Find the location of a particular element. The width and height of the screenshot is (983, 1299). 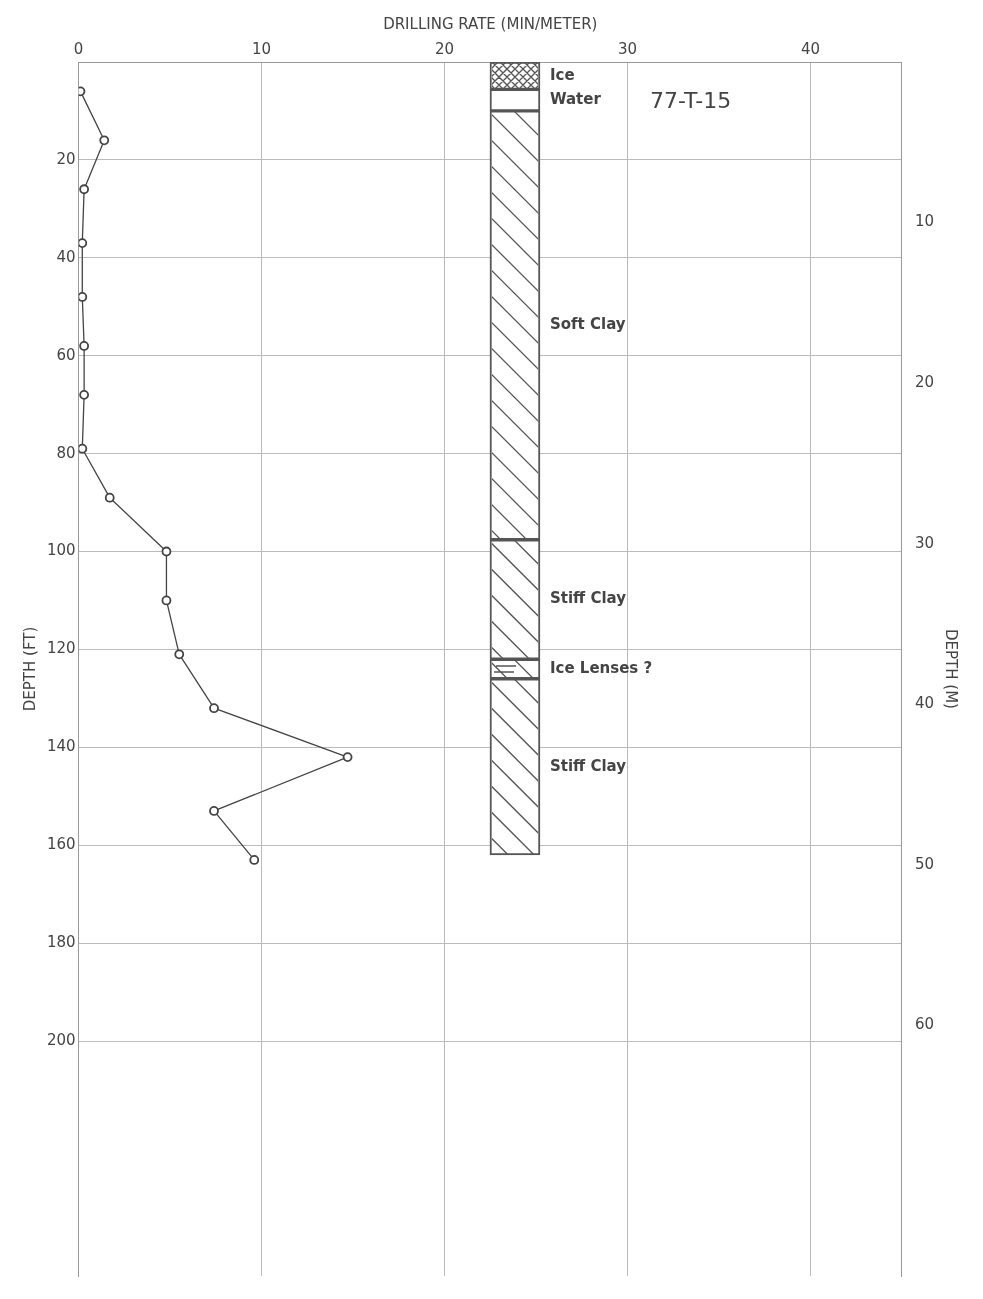

y-axis-title: DEPTH (FT) is located at coordinates (29, 669).